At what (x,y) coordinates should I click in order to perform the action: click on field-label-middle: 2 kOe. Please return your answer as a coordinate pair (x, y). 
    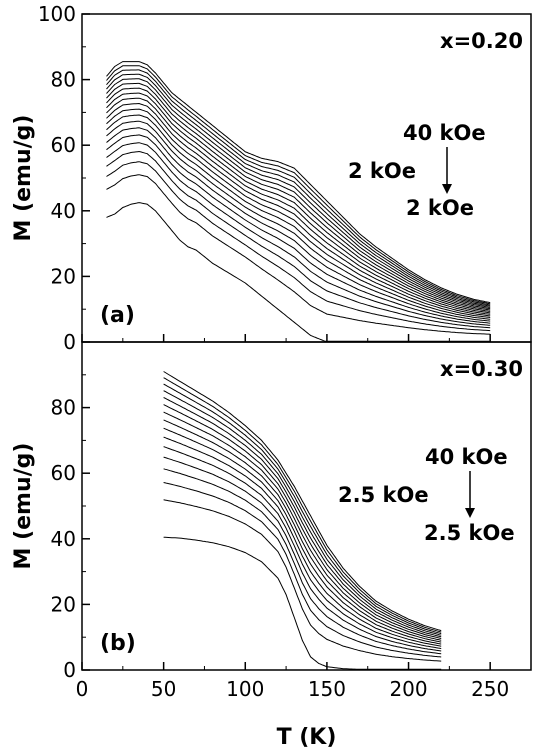
    Looking at the image, I should click on (382, 171).